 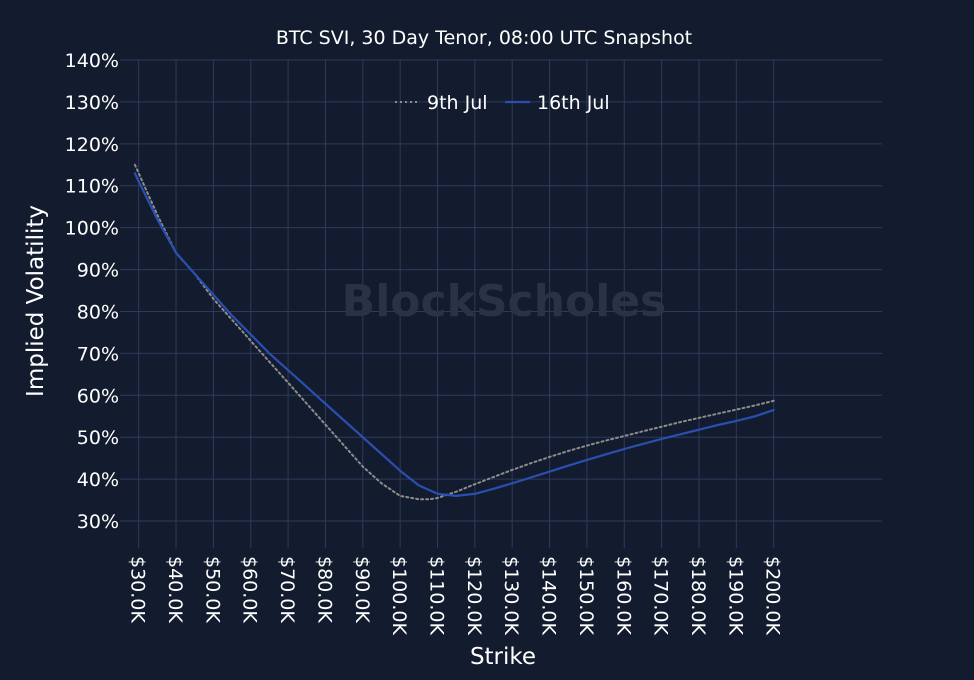 I want to click on y-tick-label: 40%, so click(x=98, y=480).